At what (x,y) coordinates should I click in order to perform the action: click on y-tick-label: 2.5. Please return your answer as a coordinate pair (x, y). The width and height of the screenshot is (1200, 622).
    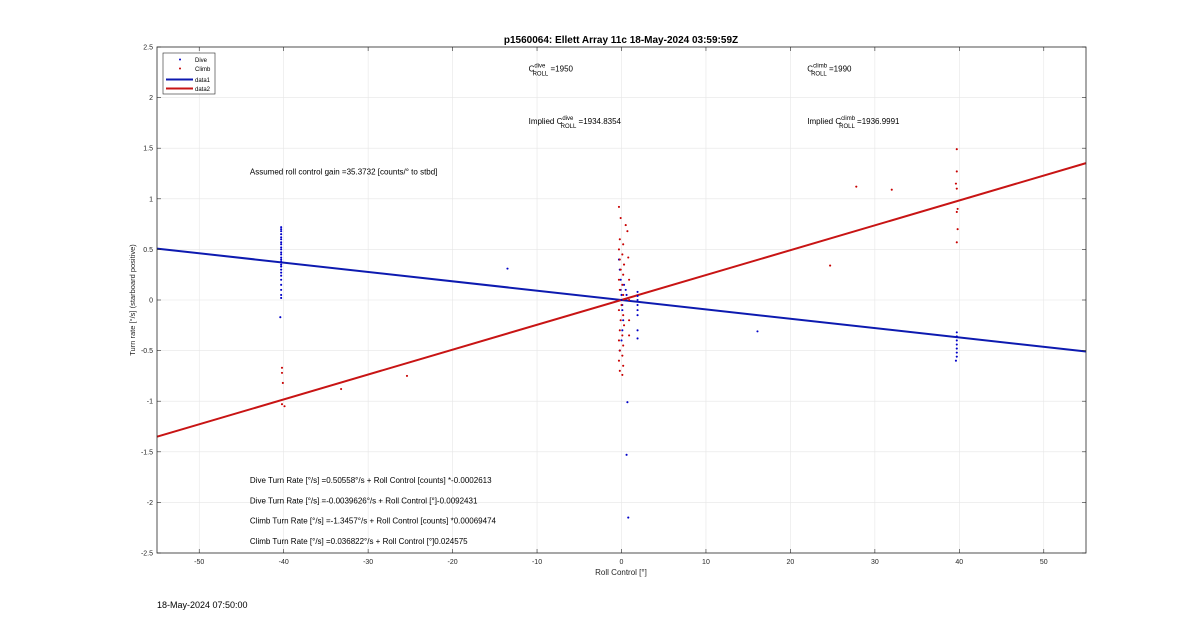
    Looking at the image, I should click on (148, 48).